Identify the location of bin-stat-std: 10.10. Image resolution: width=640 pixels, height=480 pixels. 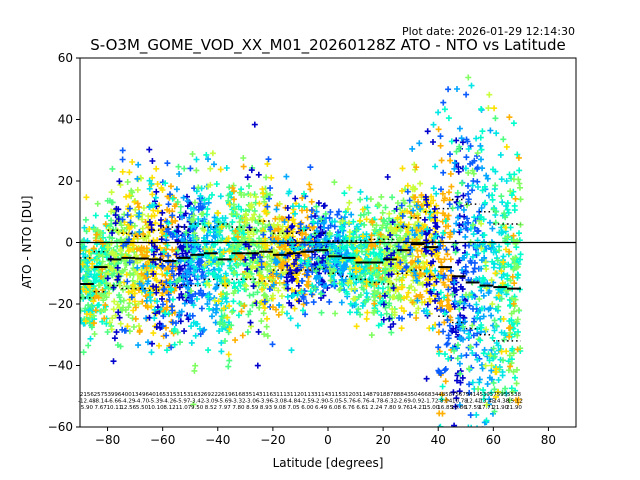
(156, 408).